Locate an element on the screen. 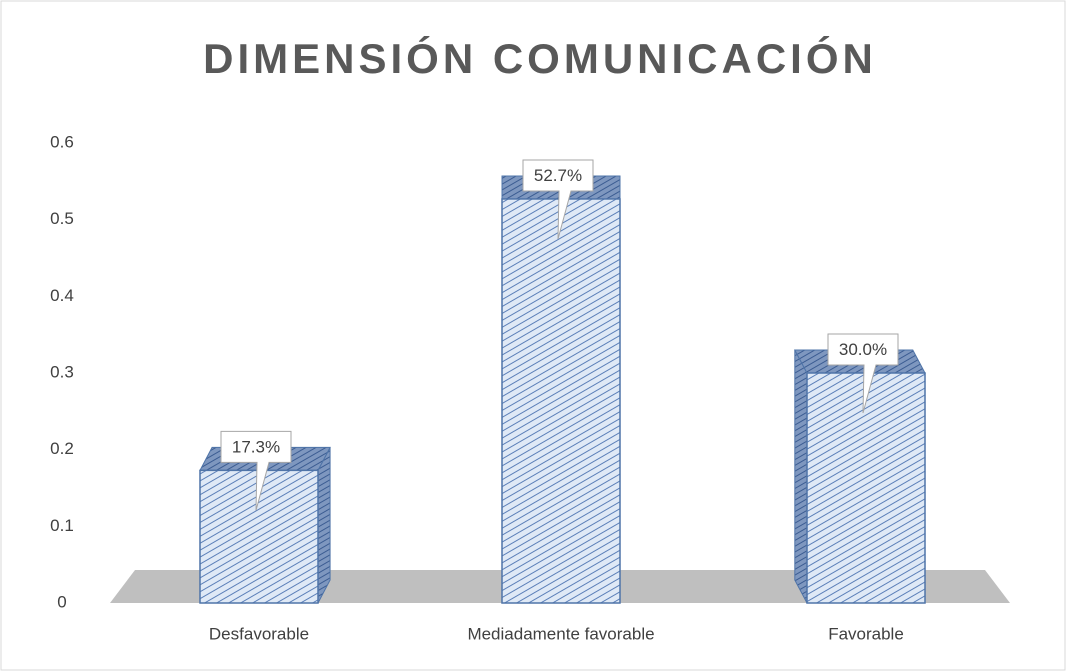 The height and width of the screenshot is (671, 1066). data-label: 30.0% is located at coordinates (863, 349).